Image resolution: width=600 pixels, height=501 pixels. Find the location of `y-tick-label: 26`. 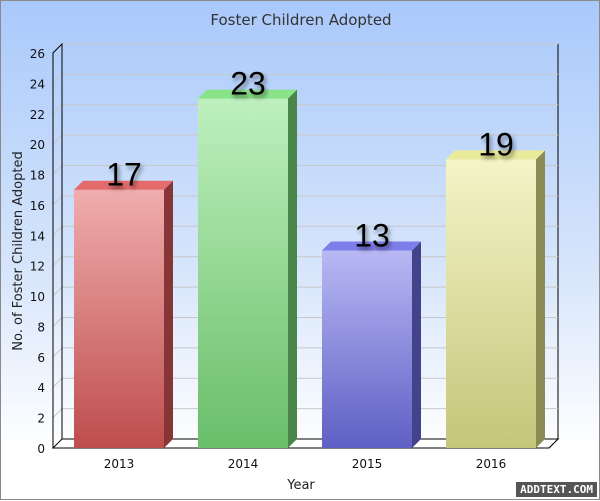

y-tick-label: 26 is located at coordinates (37, 54).